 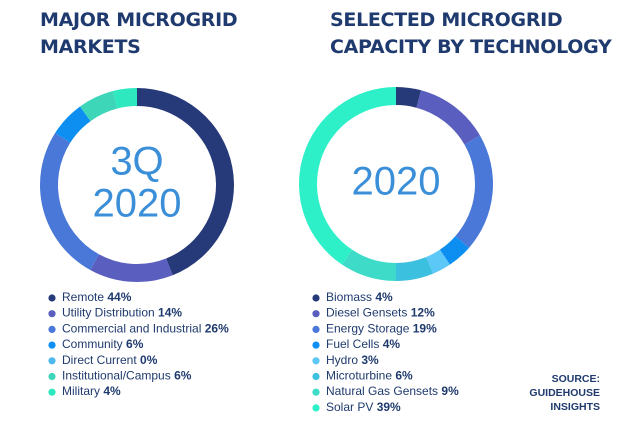 I want to click on legend-label: Fuel Cells, so click(x=352, y=344).